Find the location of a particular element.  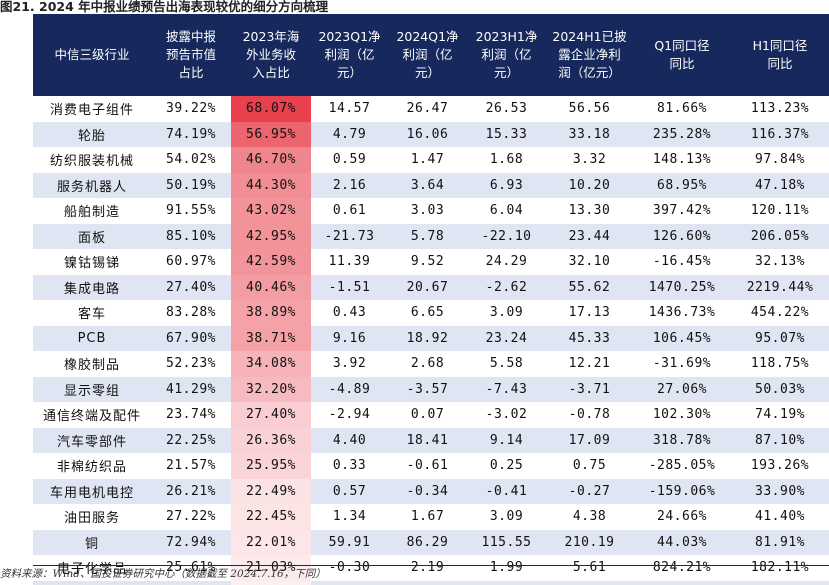

value-cell: 102.30% is located at coordinates (682, 415).